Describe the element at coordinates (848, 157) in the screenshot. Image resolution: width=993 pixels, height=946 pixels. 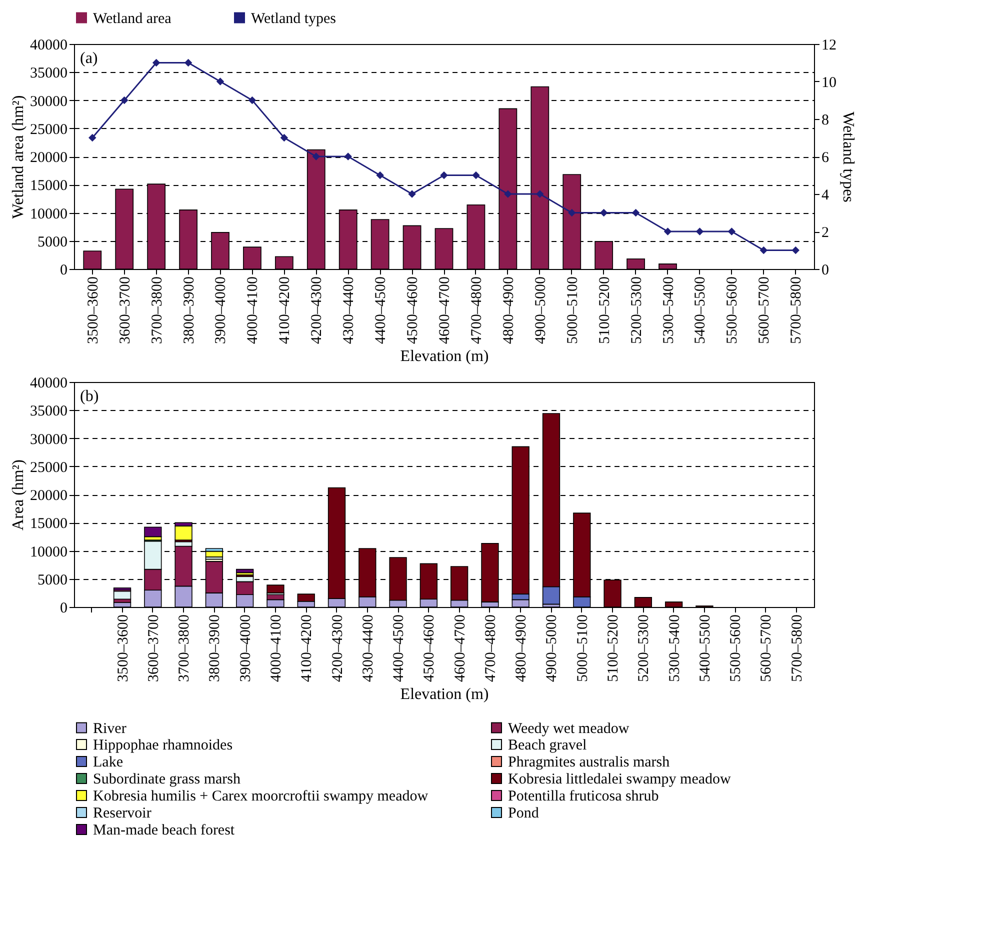
I see `y2-axis-title: Wetland types` at that location.